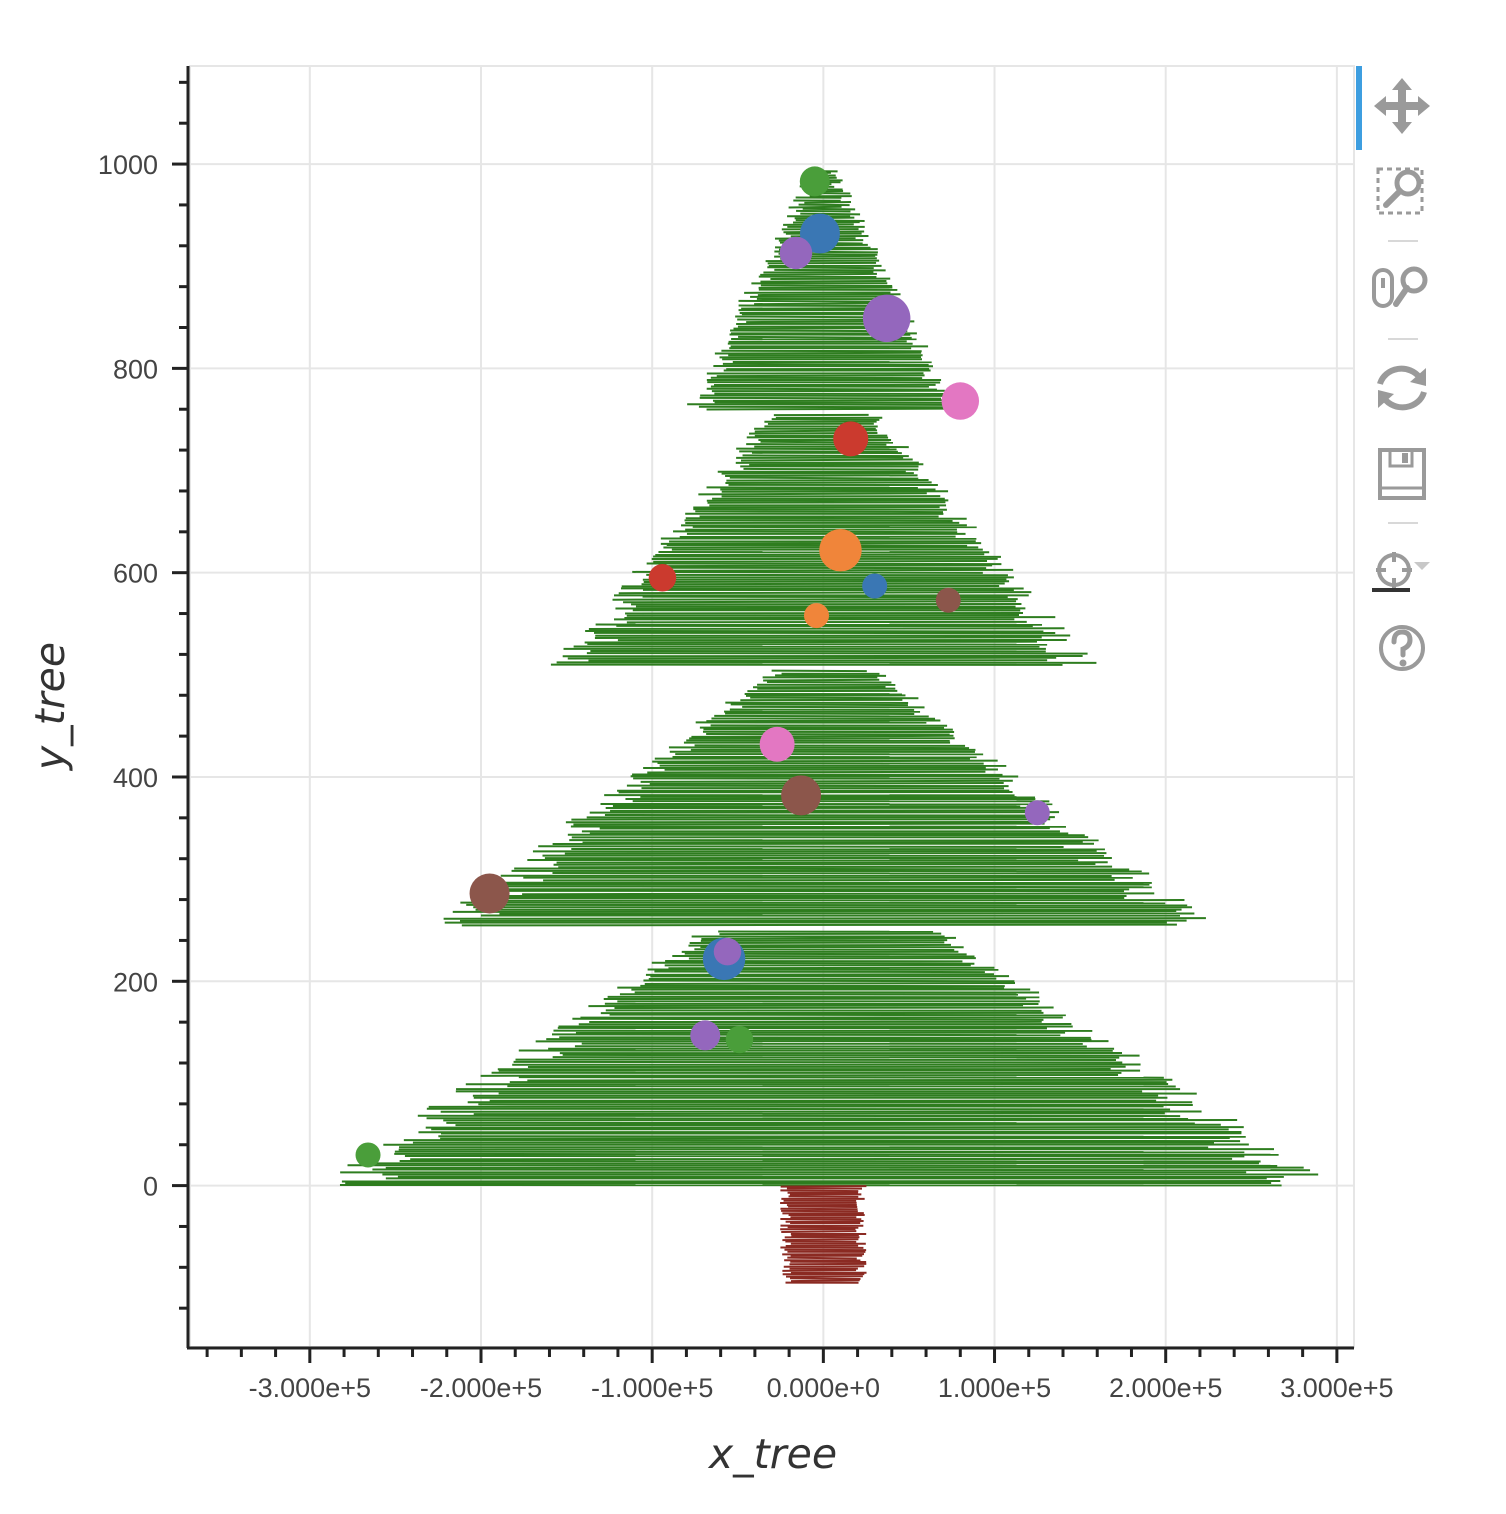 This screenshot has height=1514, width=1506. Describe the element at coordinates (652, 1388) in the screenshot. I see `x-tick-label: -1.000e+5` at that location.